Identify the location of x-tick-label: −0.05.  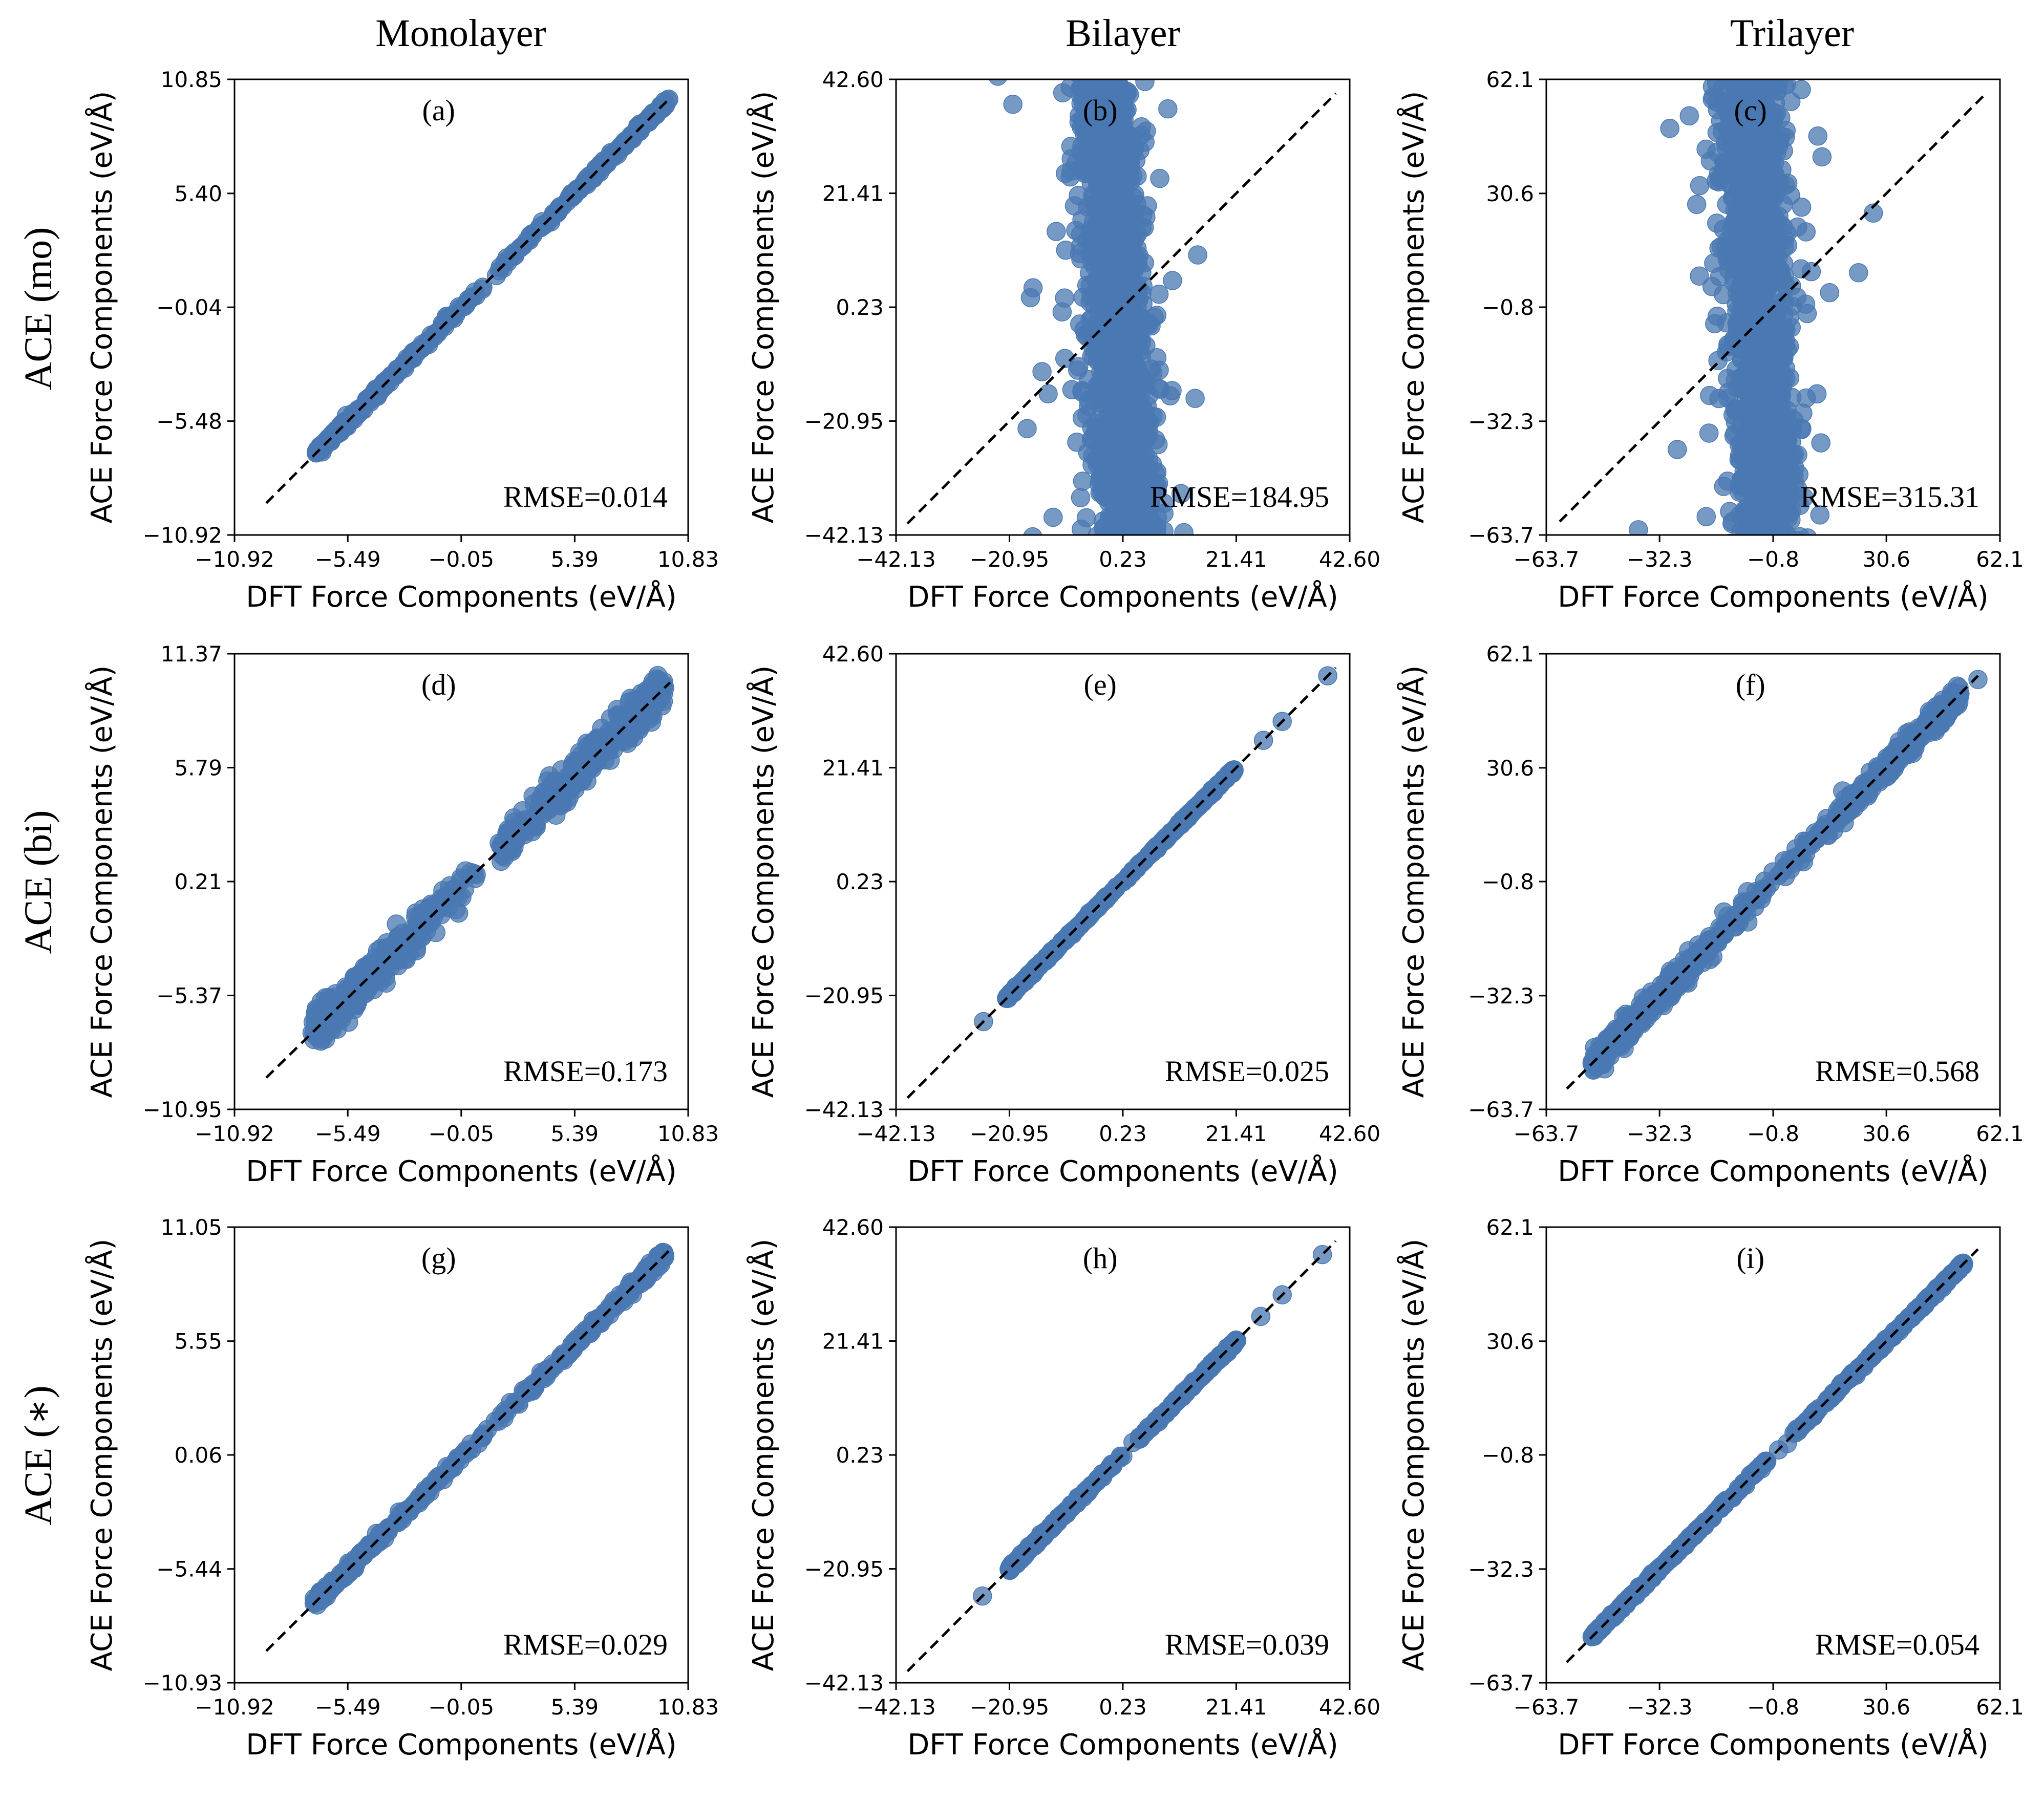
(461, 1133).